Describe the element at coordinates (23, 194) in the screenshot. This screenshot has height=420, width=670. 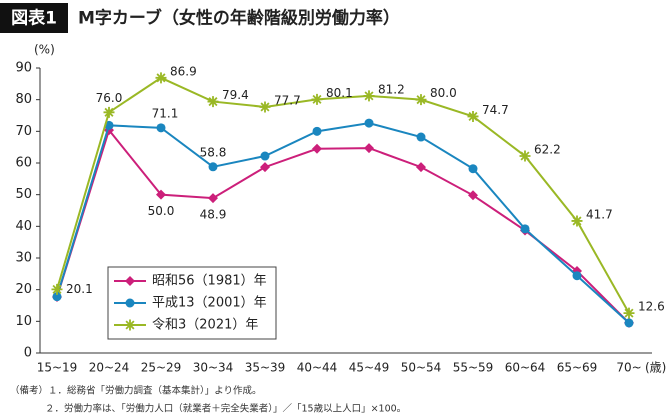
I see `y-tick-label: 50` at that location.